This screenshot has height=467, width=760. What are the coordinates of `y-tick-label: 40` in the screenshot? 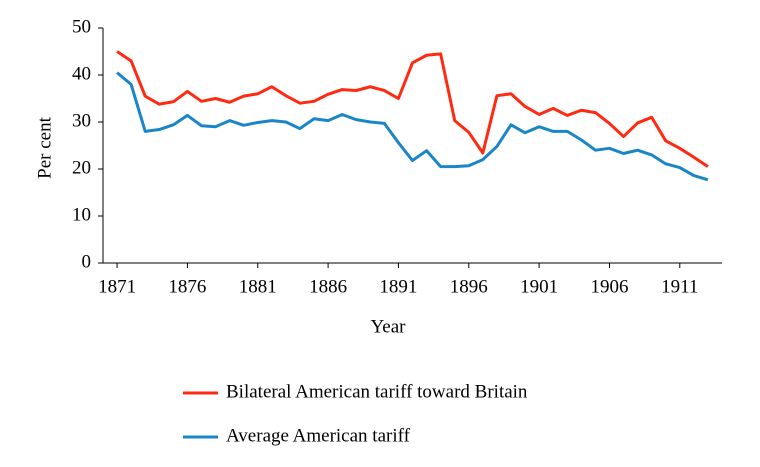 It's located at (81, 73).